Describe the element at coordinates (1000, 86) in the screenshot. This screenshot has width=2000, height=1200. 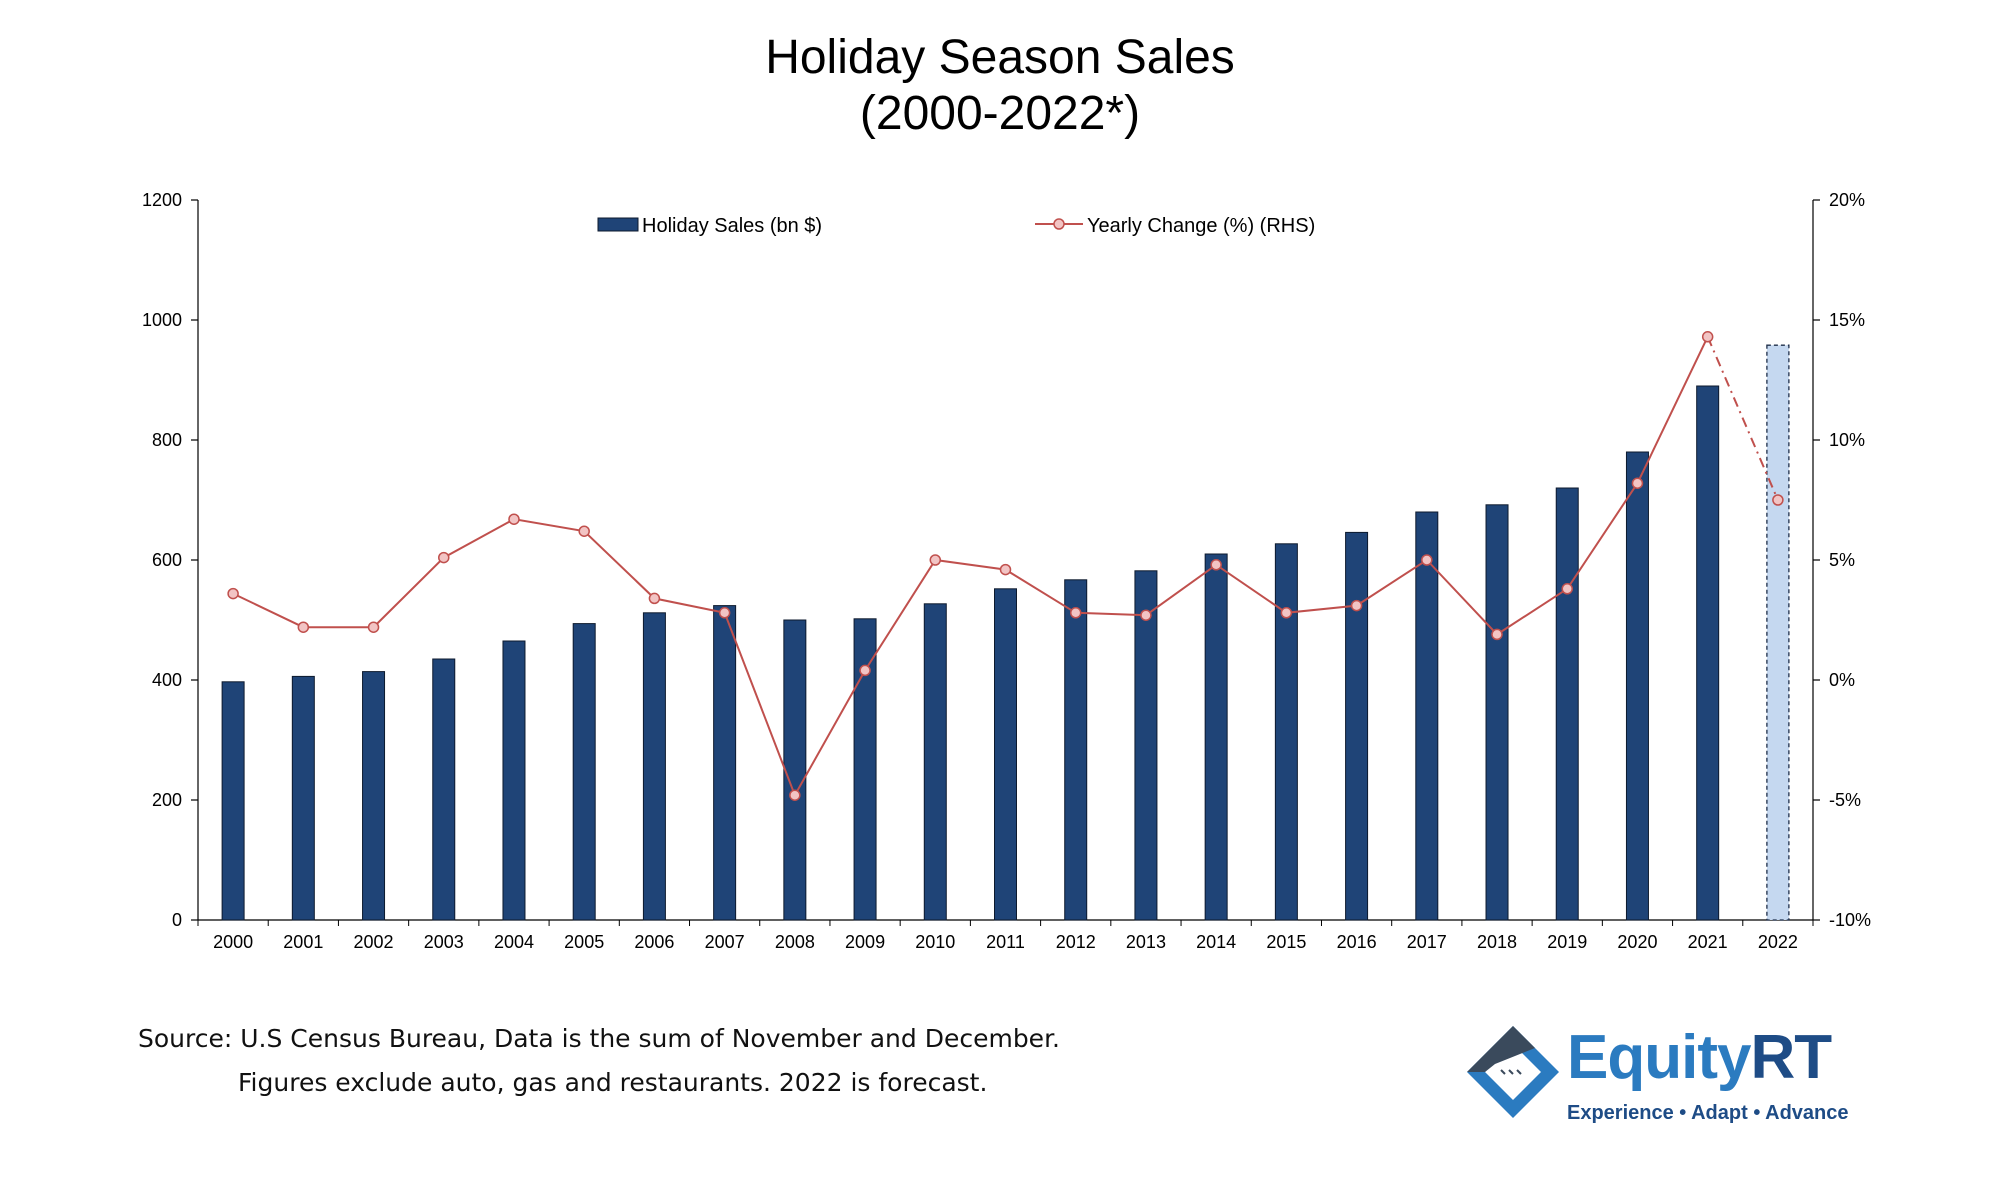
I see `chart-title: Holiday Season Sales (2000-2022*)` at that location.